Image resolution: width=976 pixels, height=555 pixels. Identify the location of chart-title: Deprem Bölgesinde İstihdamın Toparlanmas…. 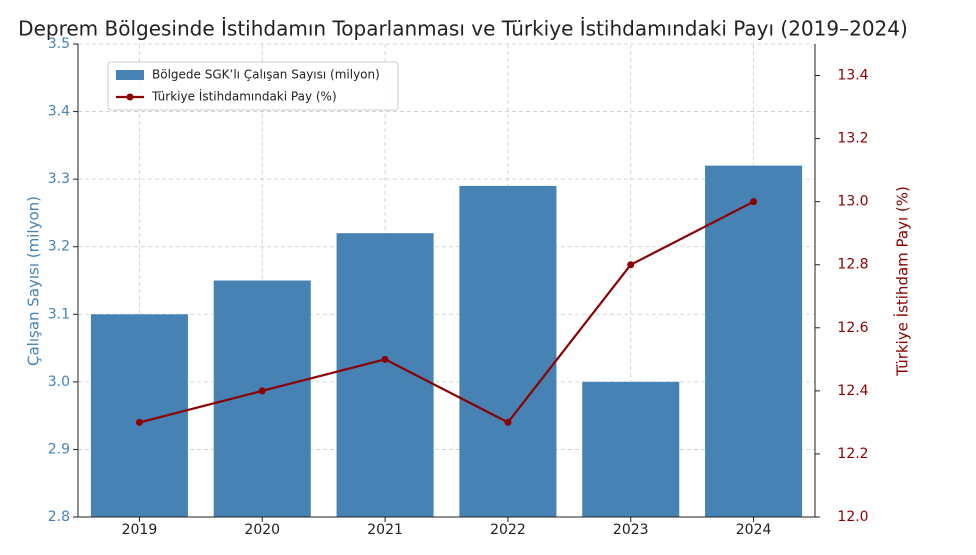
(463, 29).